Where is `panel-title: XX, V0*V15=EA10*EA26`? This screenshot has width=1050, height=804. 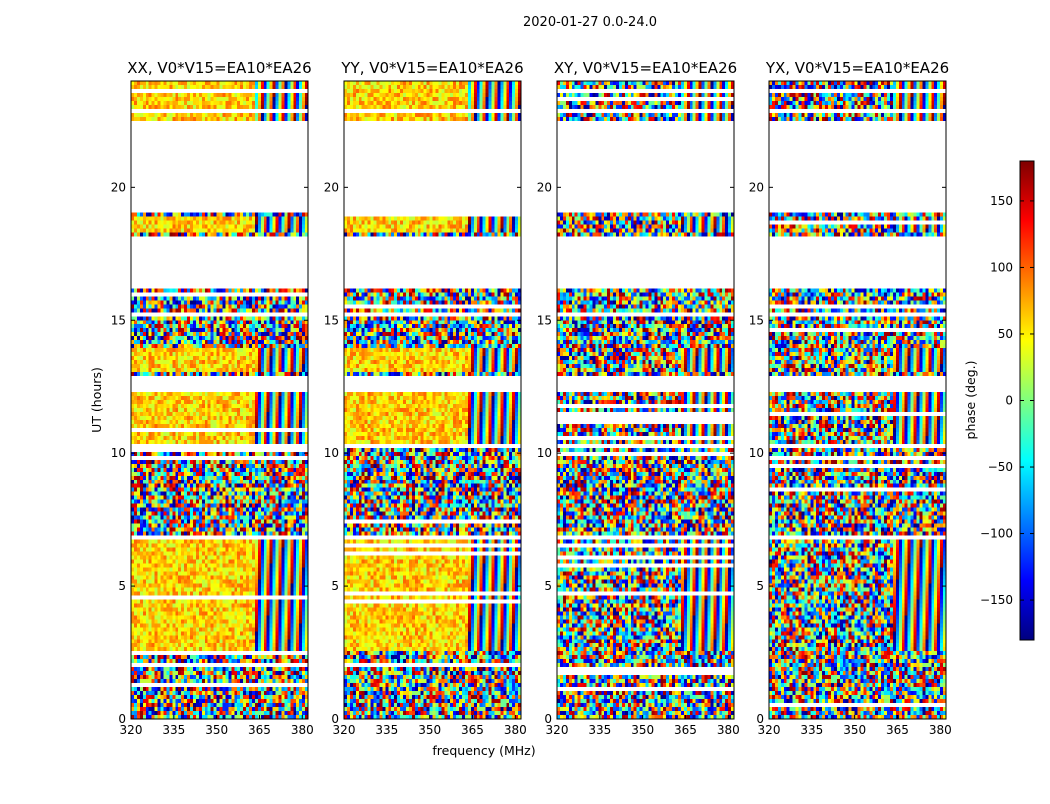 panel-title: XX, V0*V15=EA10*EA26 is located at coordinates (219, 68).